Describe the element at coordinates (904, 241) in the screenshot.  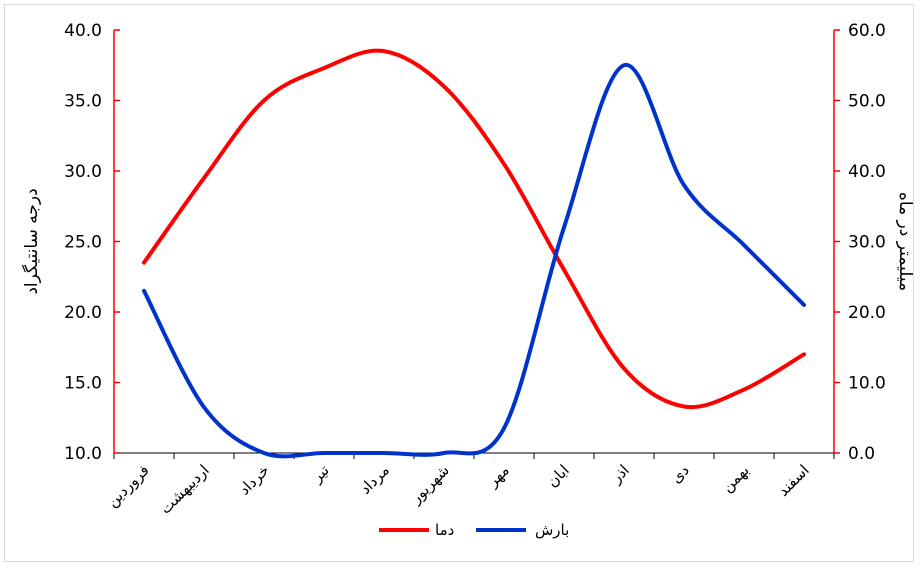
I see `y-right-axis-title: میلیمتر در ماه` at that location.